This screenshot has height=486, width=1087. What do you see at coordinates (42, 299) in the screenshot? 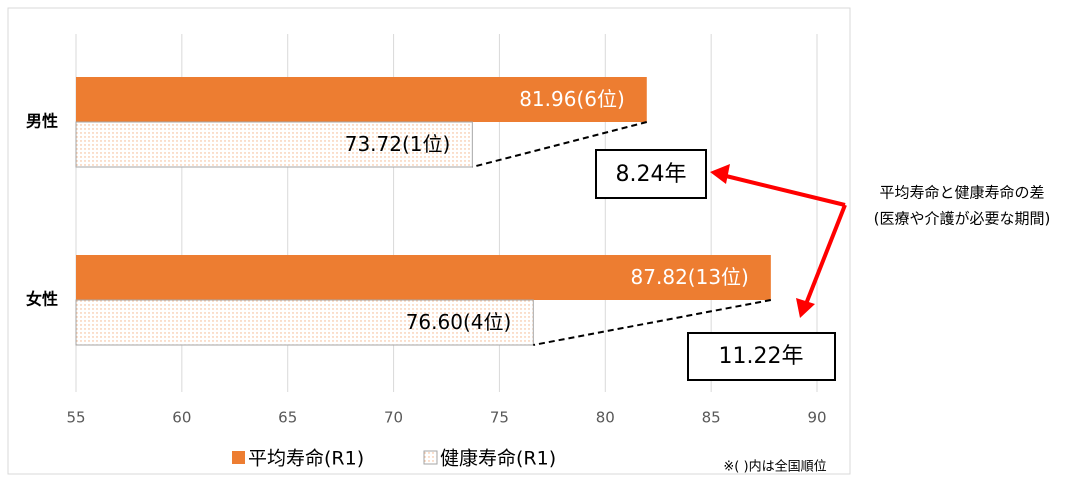
I see `y-tick-label: 女性` at bounding box center [42, 299].